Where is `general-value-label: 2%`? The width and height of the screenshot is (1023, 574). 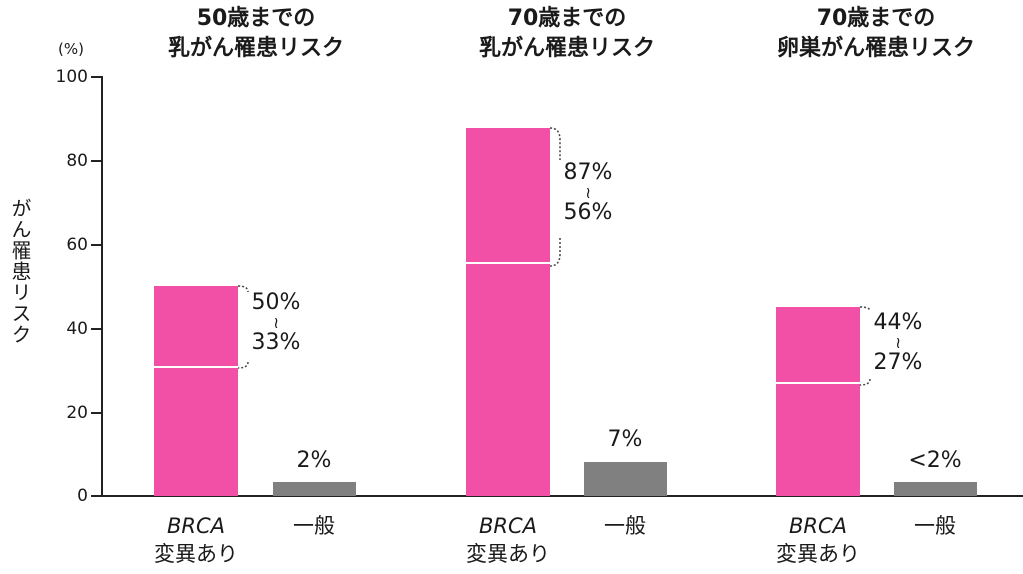
general-value-label: 2% is located at coordinates (314, 460).